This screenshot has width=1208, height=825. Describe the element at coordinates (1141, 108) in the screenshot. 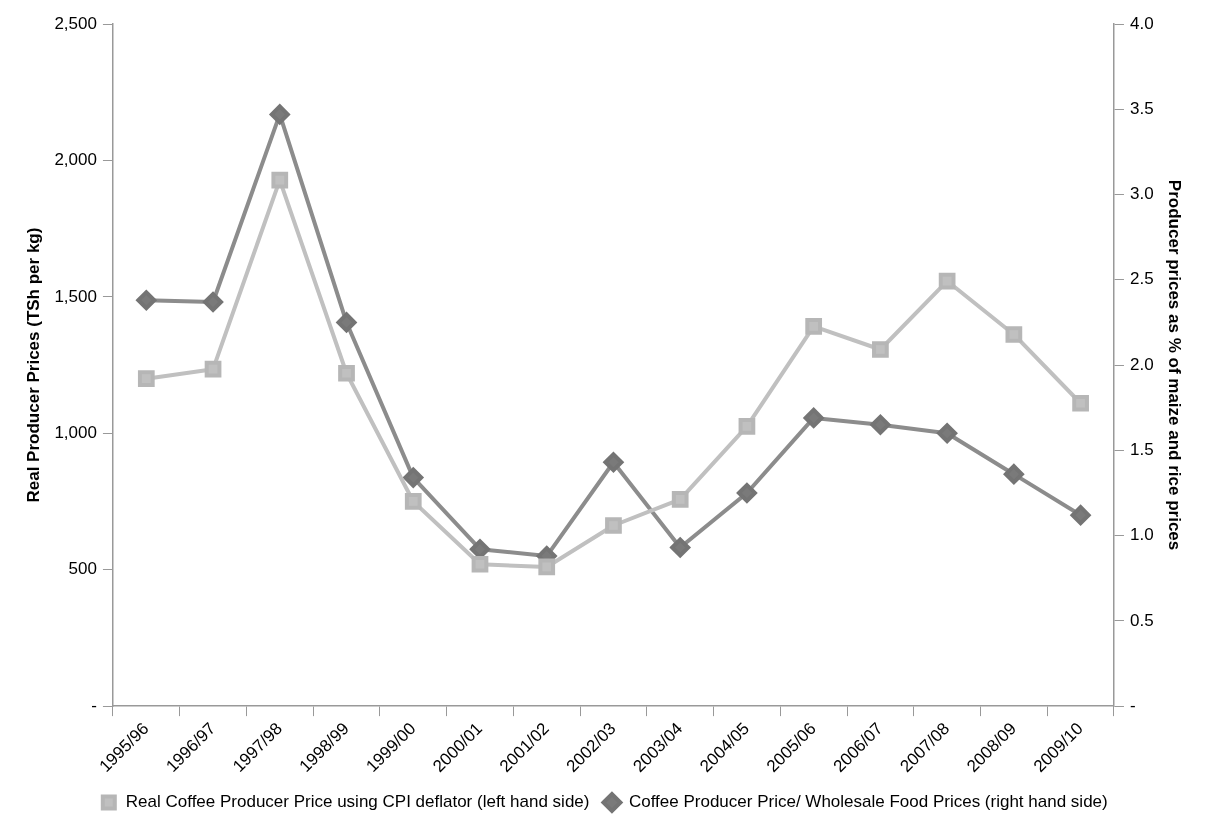

I see `y2-tick-label: 3.5` at that location.